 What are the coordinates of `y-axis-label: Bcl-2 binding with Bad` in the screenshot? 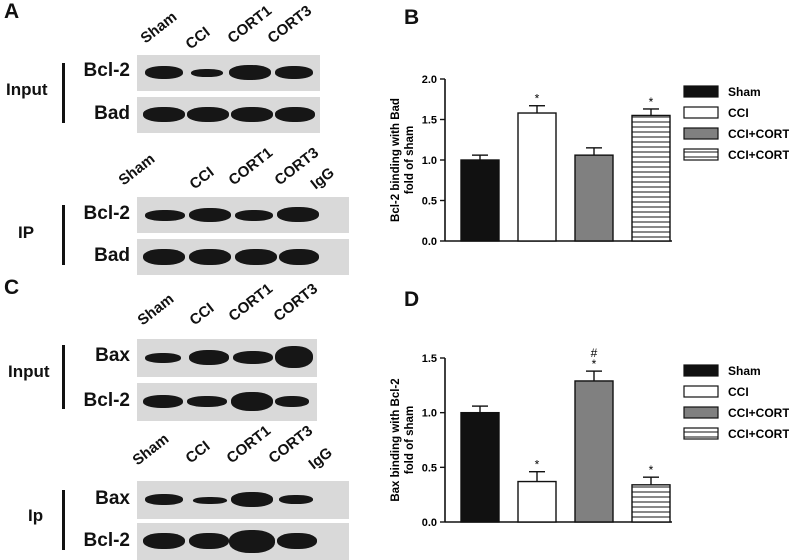 It's located at (396, 160).